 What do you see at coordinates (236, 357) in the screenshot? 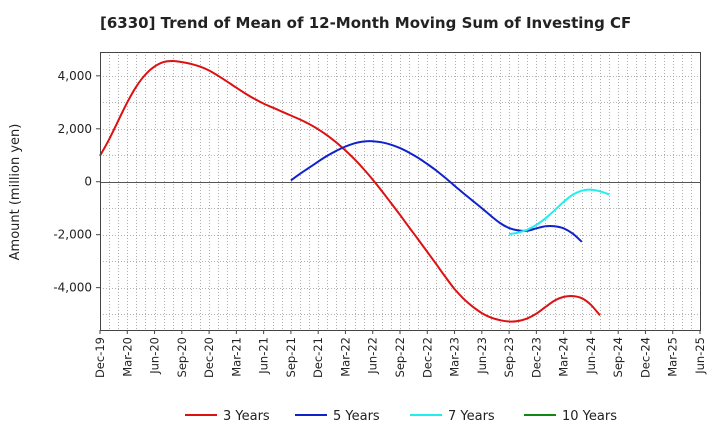
I see `x-tick-label: Mar-21` at bounding box center [236, 357].